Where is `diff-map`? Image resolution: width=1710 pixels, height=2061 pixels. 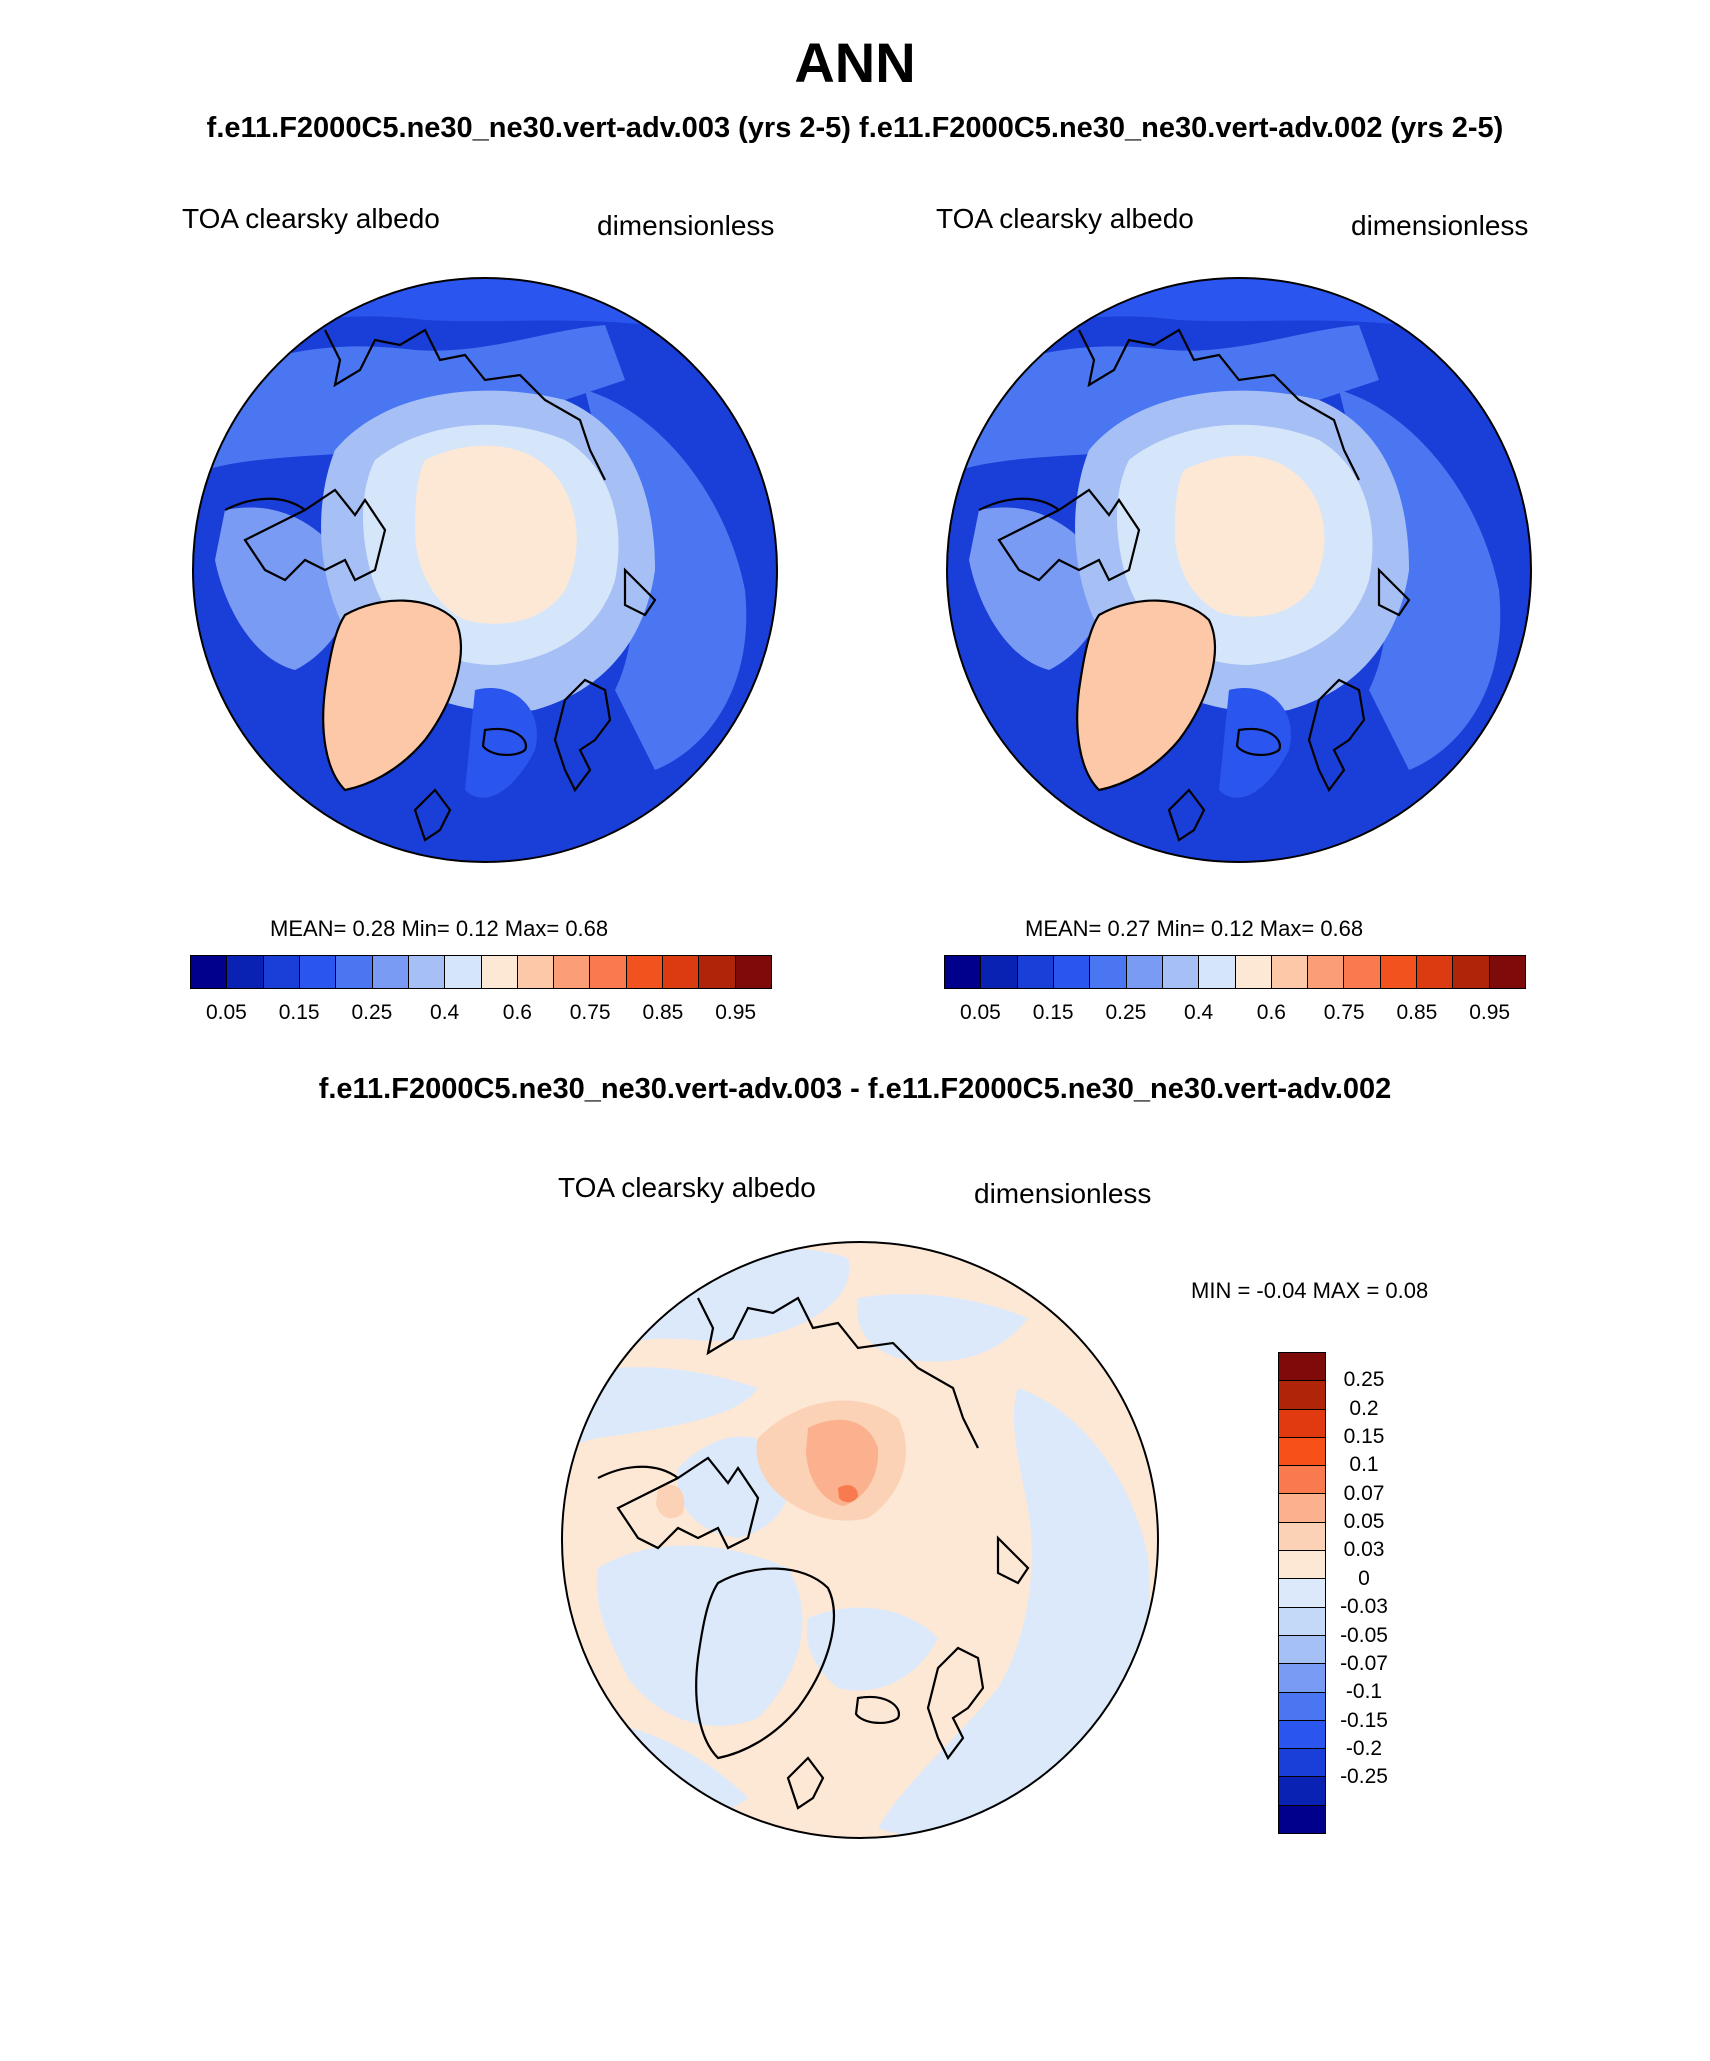 diff-map is located at coordinates (860, 1540).